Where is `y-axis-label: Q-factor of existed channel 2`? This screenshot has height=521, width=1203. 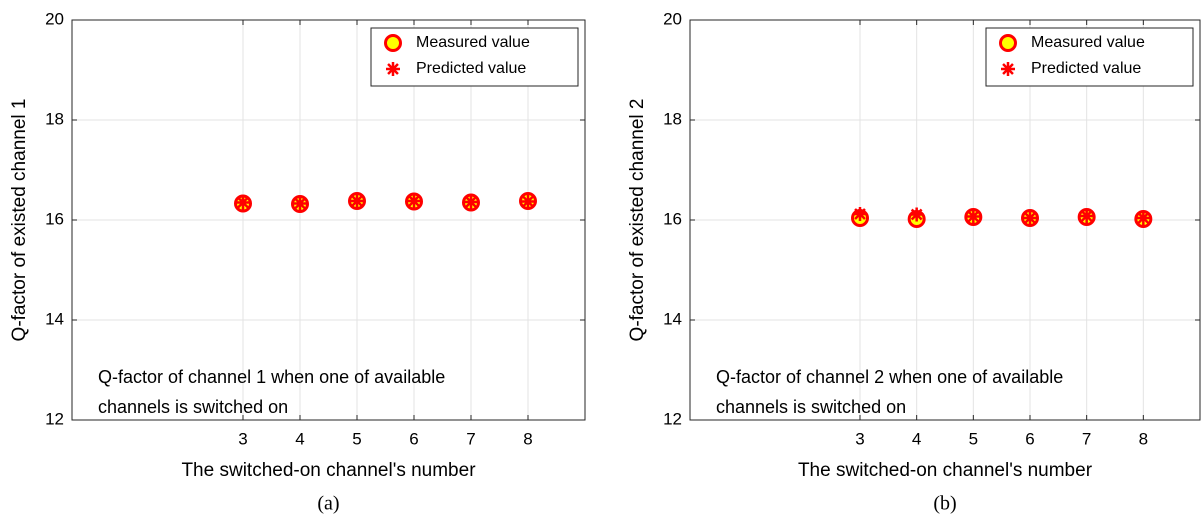 y-axis-label: Q-factor of existed channel 2 is located at coordinates (637, 220).